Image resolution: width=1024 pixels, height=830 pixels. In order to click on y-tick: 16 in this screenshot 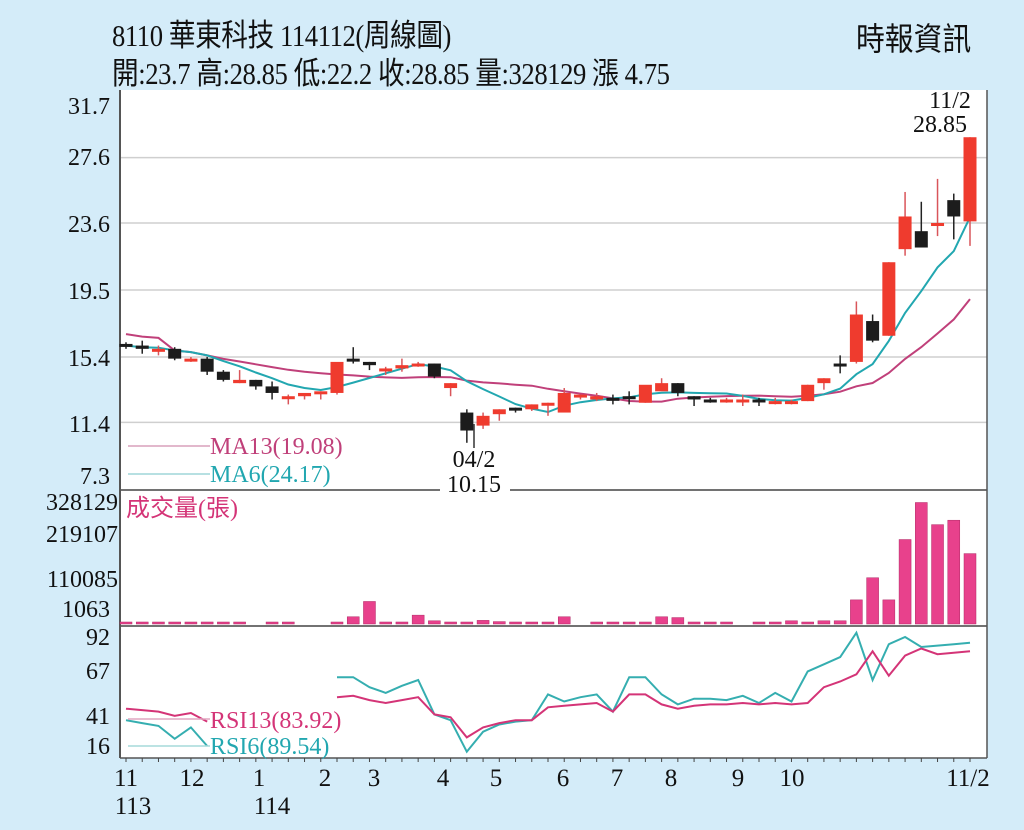, I will do `click(98, 747)`.